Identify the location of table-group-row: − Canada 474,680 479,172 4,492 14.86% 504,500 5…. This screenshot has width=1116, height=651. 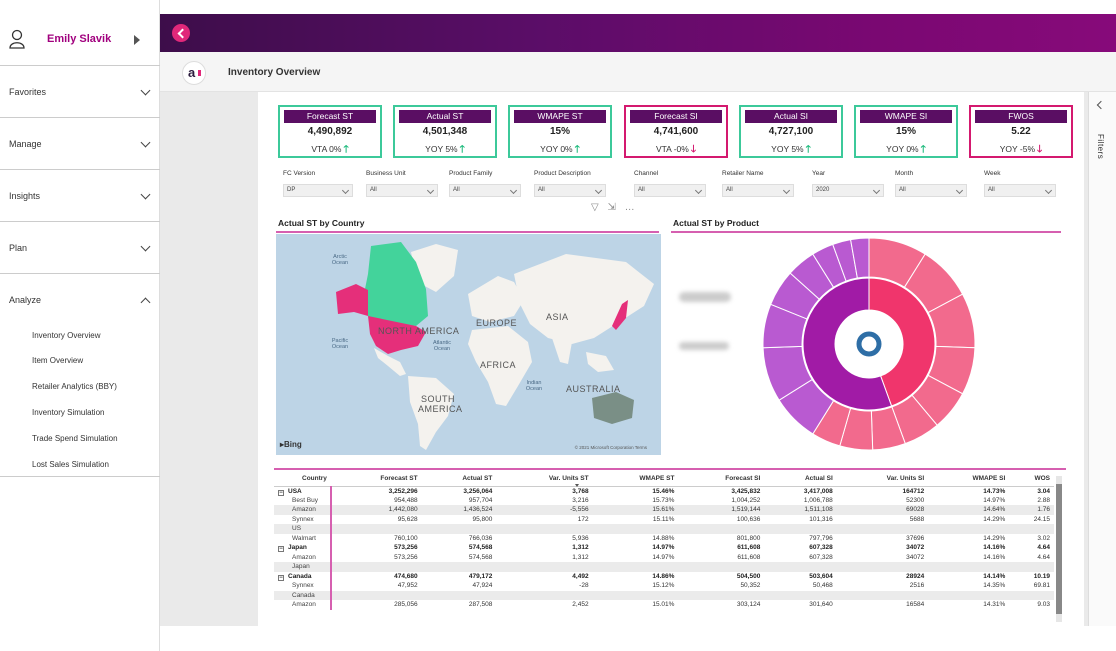
(664, 576).